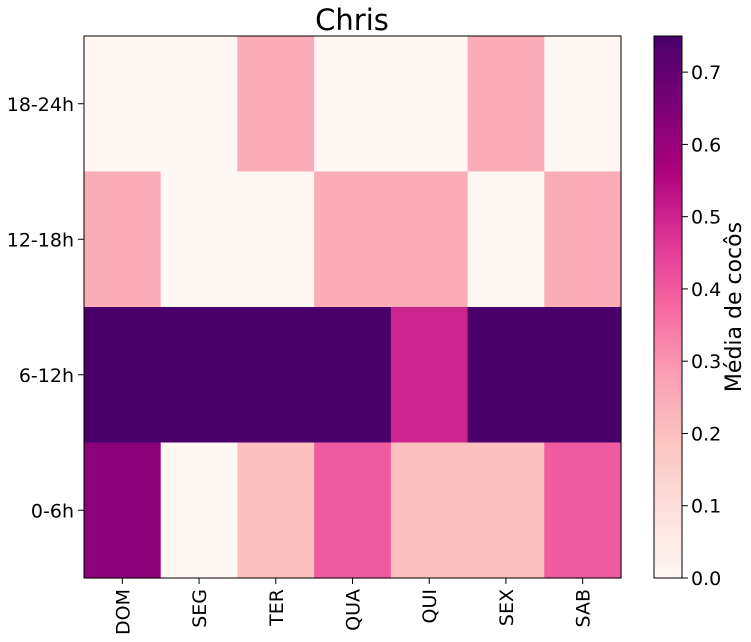  I want to click on heatmap-cell-18-24h-SEX, so click(506, 104).